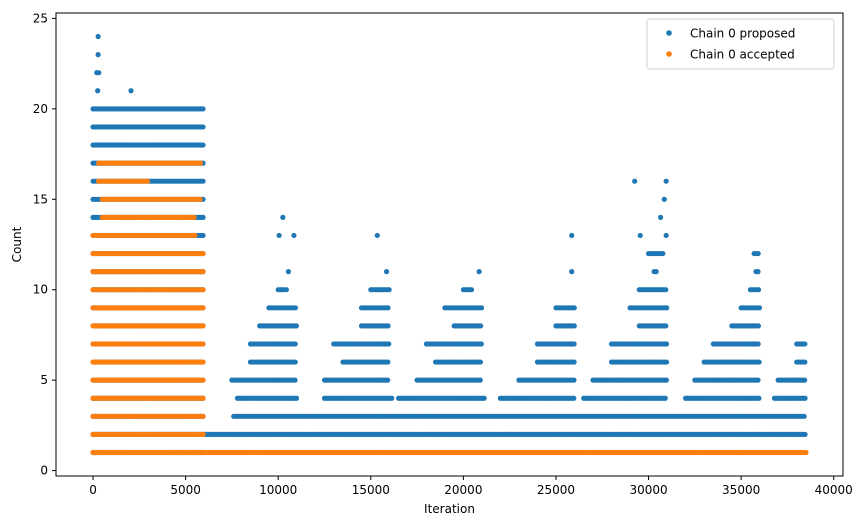 This screenshot has height=532, width=856. Describe the element at coordinates (741, 490) in the screenshot. I see `x-tick-label: 35000` at that location.